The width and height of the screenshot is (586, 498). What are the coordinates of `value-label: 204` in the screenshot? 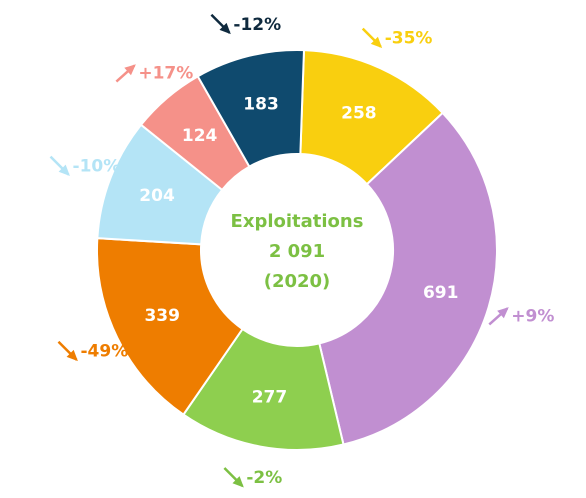 It's located at (157, 196).